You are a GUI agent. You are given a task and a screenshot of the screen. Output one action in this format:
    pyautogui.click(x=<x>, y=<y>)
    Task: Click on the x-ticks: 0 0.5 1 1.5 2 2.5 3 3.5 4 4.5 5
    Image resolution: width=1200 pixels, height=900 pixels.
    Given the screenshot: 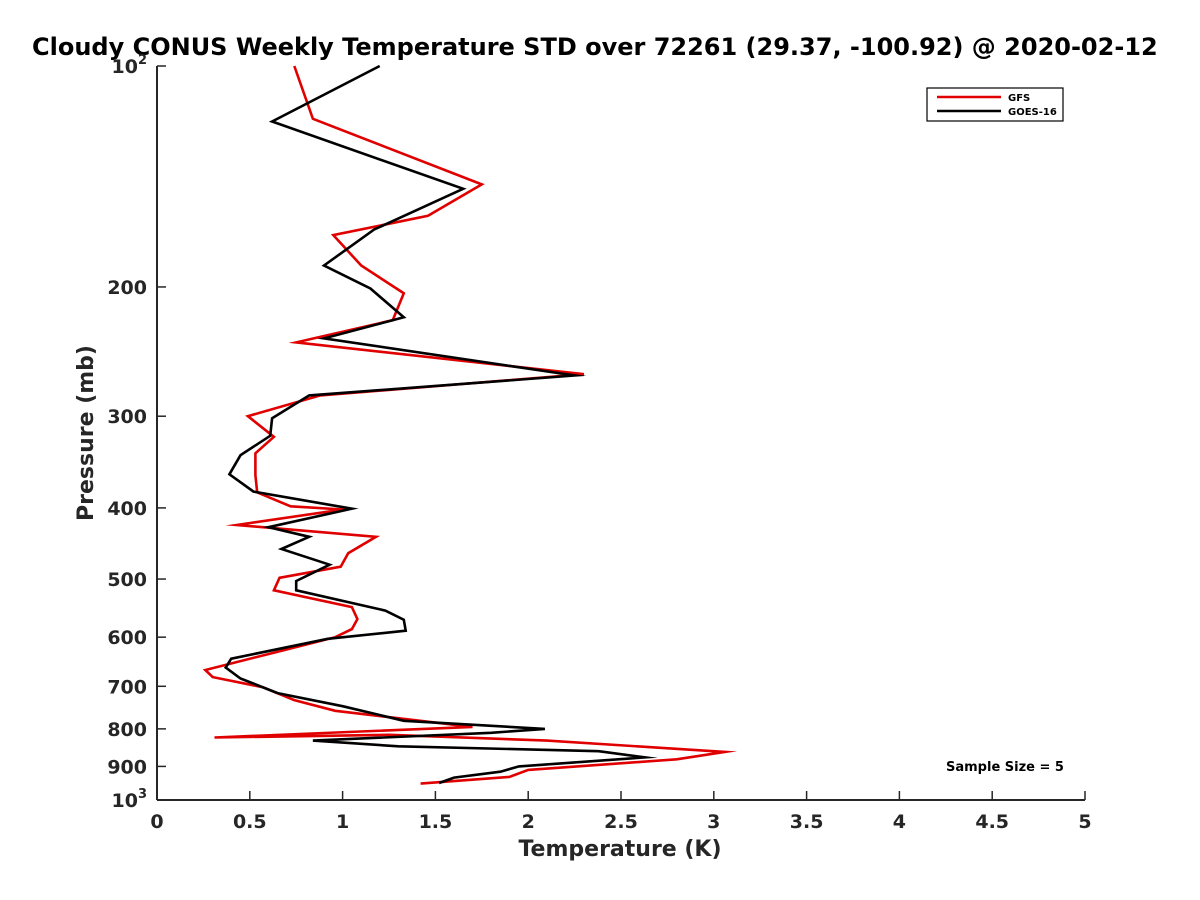 What is the action you would take?
    pyautogui.click(x=621, y=812)
    